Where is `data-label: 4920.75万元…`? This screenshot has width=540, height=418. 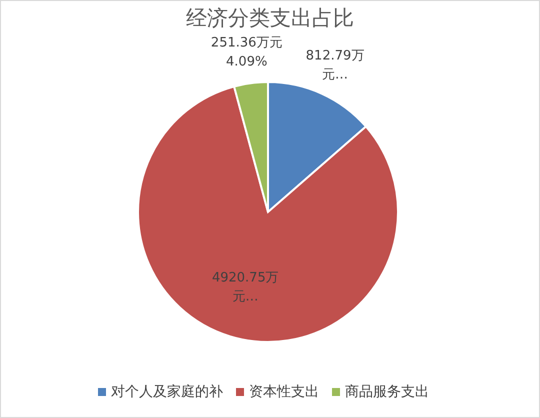
data-label: 4920.75万元… is located at coordinates (245, 287).